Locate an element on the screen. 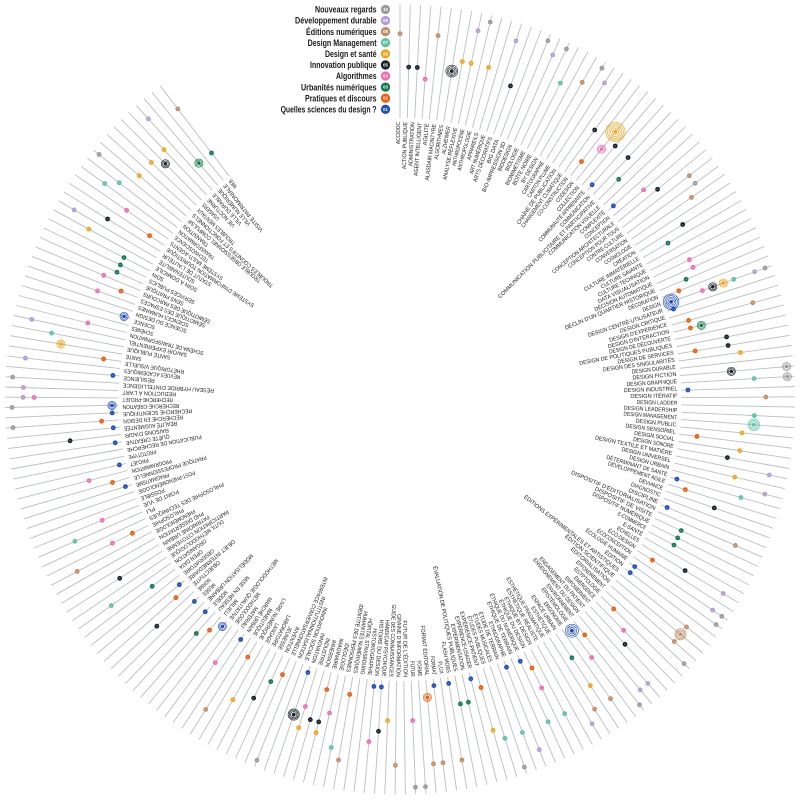 This screenshot has width=800, height=805. svg-text: Design Management is located at coordinates (342, 43).